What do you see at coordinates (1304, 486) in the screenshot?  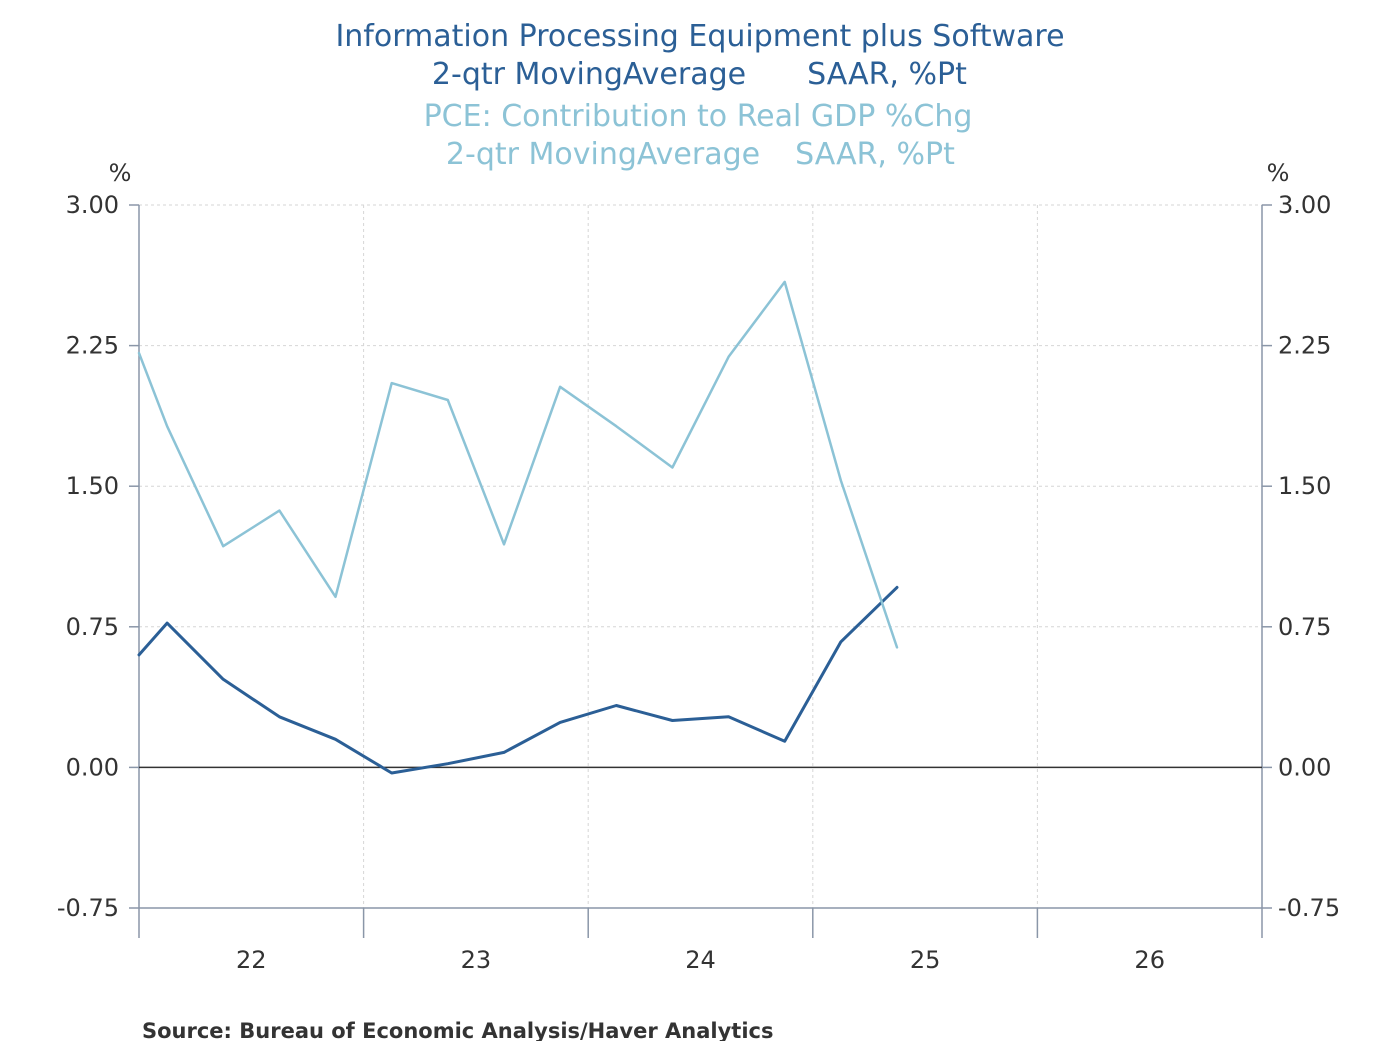 I see `y-tick-label-right: 1.50` at bounding box center [1304, 486].